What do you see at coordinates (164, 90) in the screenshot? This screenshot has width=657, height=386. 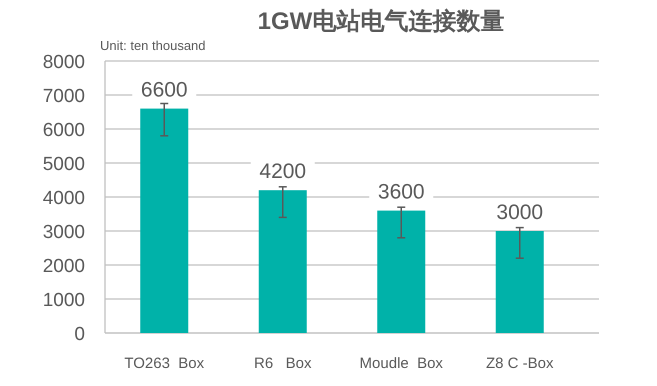 I see `data-label: 6600` at bounding box center [164, 90].